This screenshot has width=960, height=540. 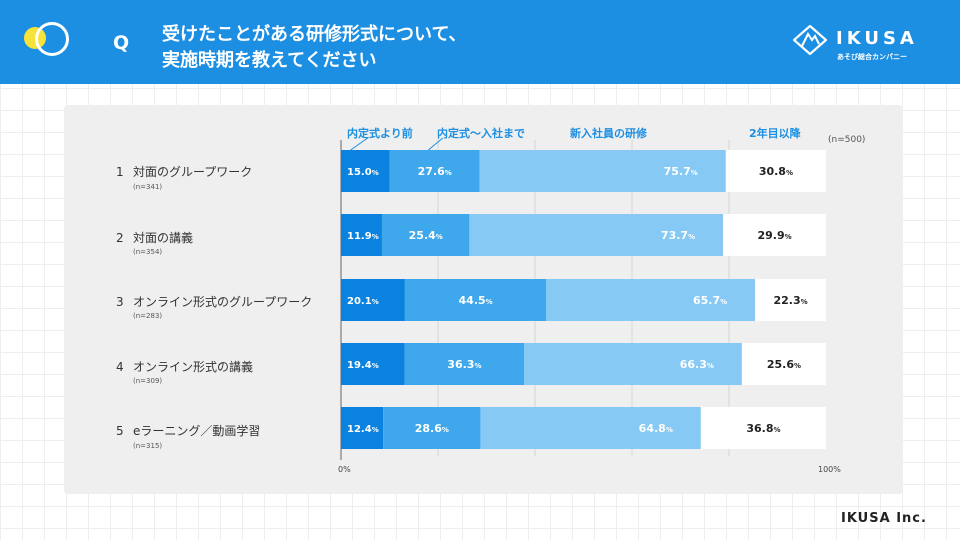 I want to click on data-label: 12.4%, so click(x=363, y=429).